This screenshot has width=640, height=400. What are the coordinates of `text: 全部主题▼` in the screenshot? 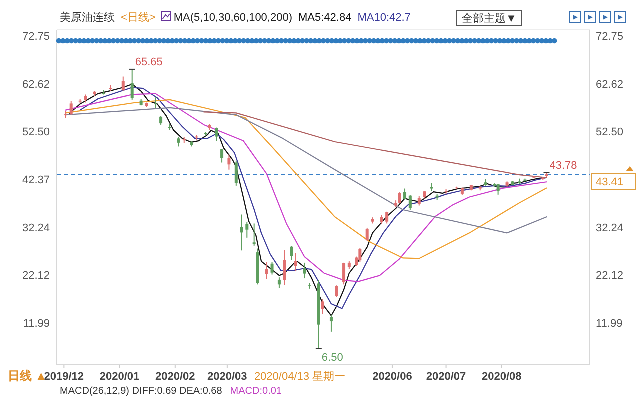 It's located at (489, 18).